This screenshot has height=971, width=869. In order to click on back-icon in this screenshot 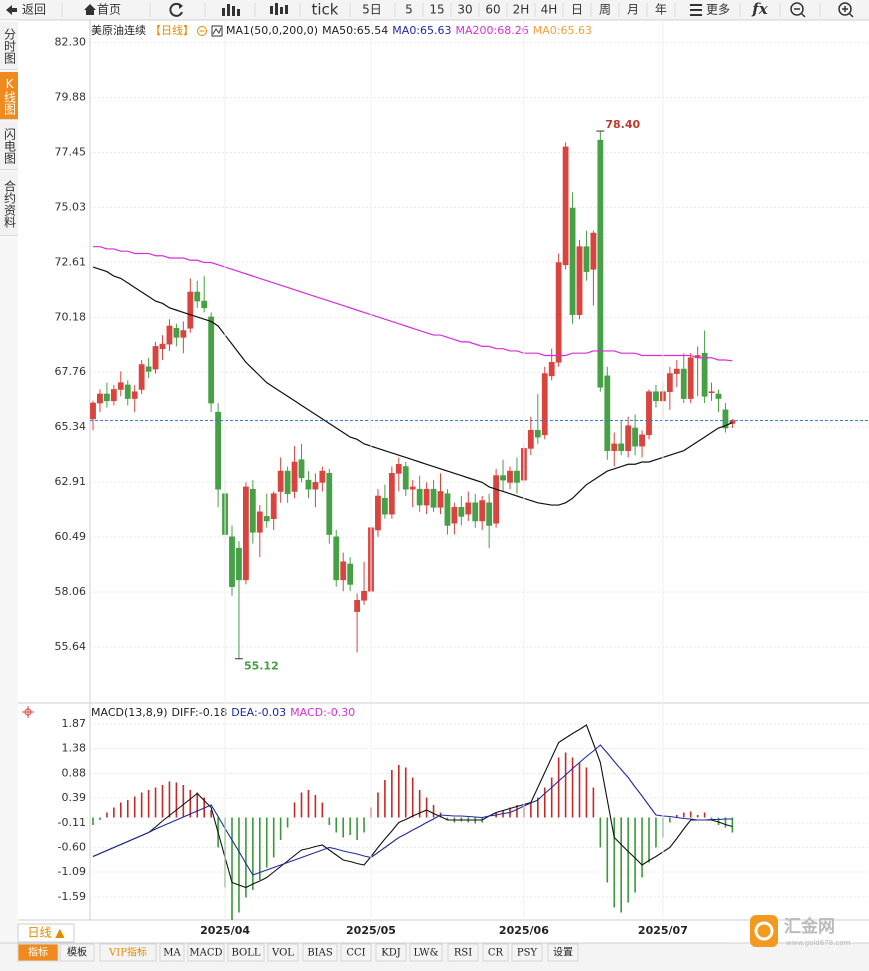, I will do `click(11, 10)`.